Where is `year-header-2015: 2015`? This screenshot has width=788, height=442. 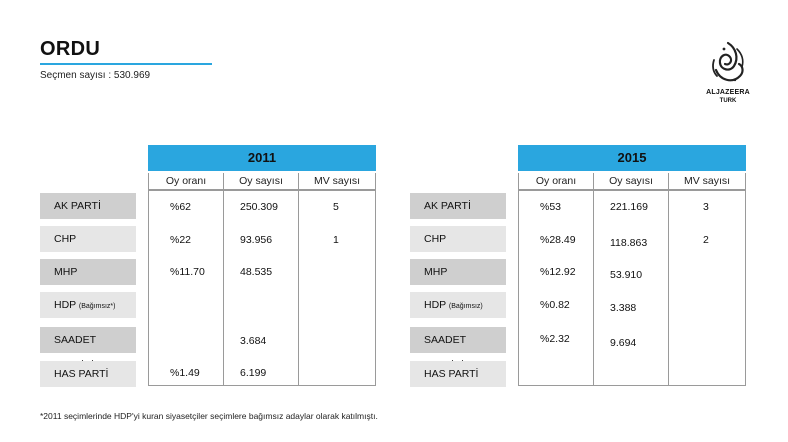 year-header-2015: 2015 is located at coordinates (632, 158).